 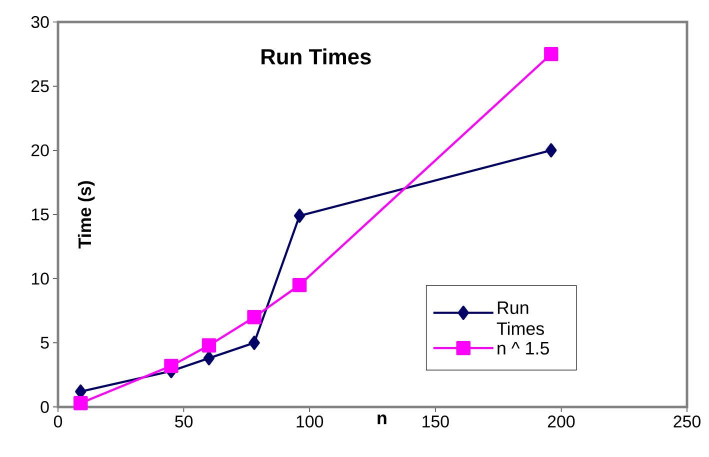 What do you see at coordinates (382, 419) in the screenshot?
I see `x-axis-title: n` at bounding box center [382, 419].